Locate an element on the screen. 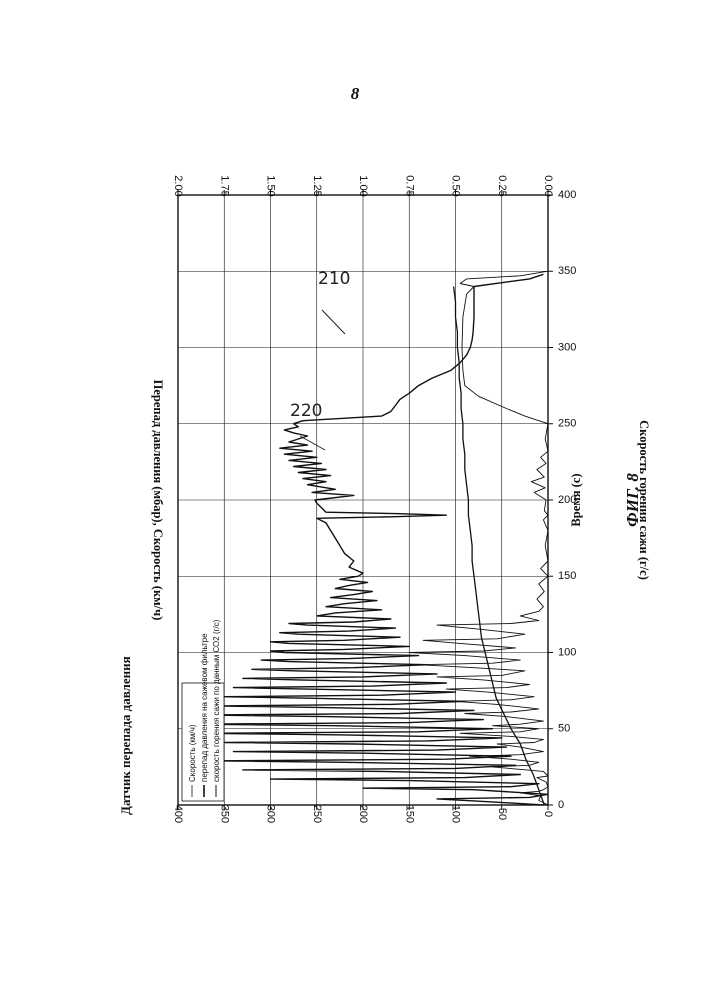 The height and width of the screenshot is (1000, 710). y2-tick-label: 0.75 is located at coordinates (409, 185).